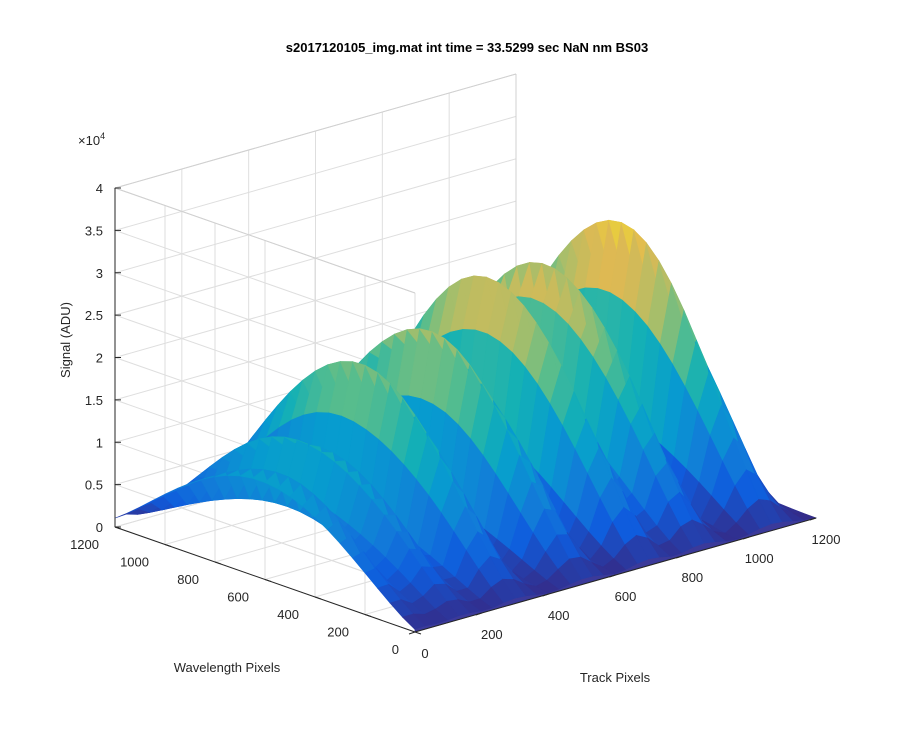  I want to click on z-axis-label: Signal (ADU), so click(65, 340).